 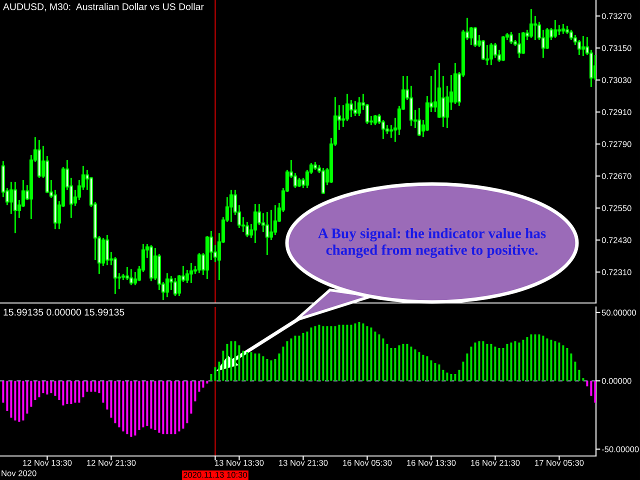 I want to click on y-tick-label: 50.00000, so click(x=619, y=313).